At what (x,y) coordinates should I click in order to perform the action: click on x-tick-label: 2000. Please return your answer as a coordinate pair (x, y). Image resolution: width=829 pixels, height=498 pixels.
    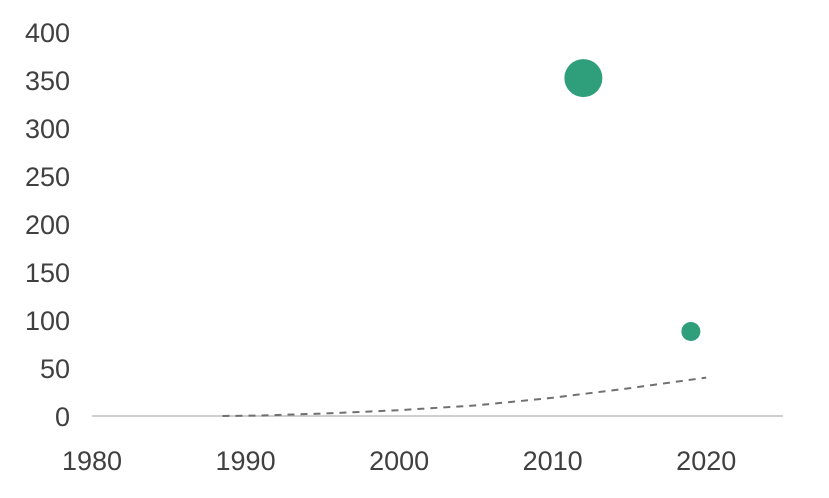
    Looking at the image, I should click on (399, 461).